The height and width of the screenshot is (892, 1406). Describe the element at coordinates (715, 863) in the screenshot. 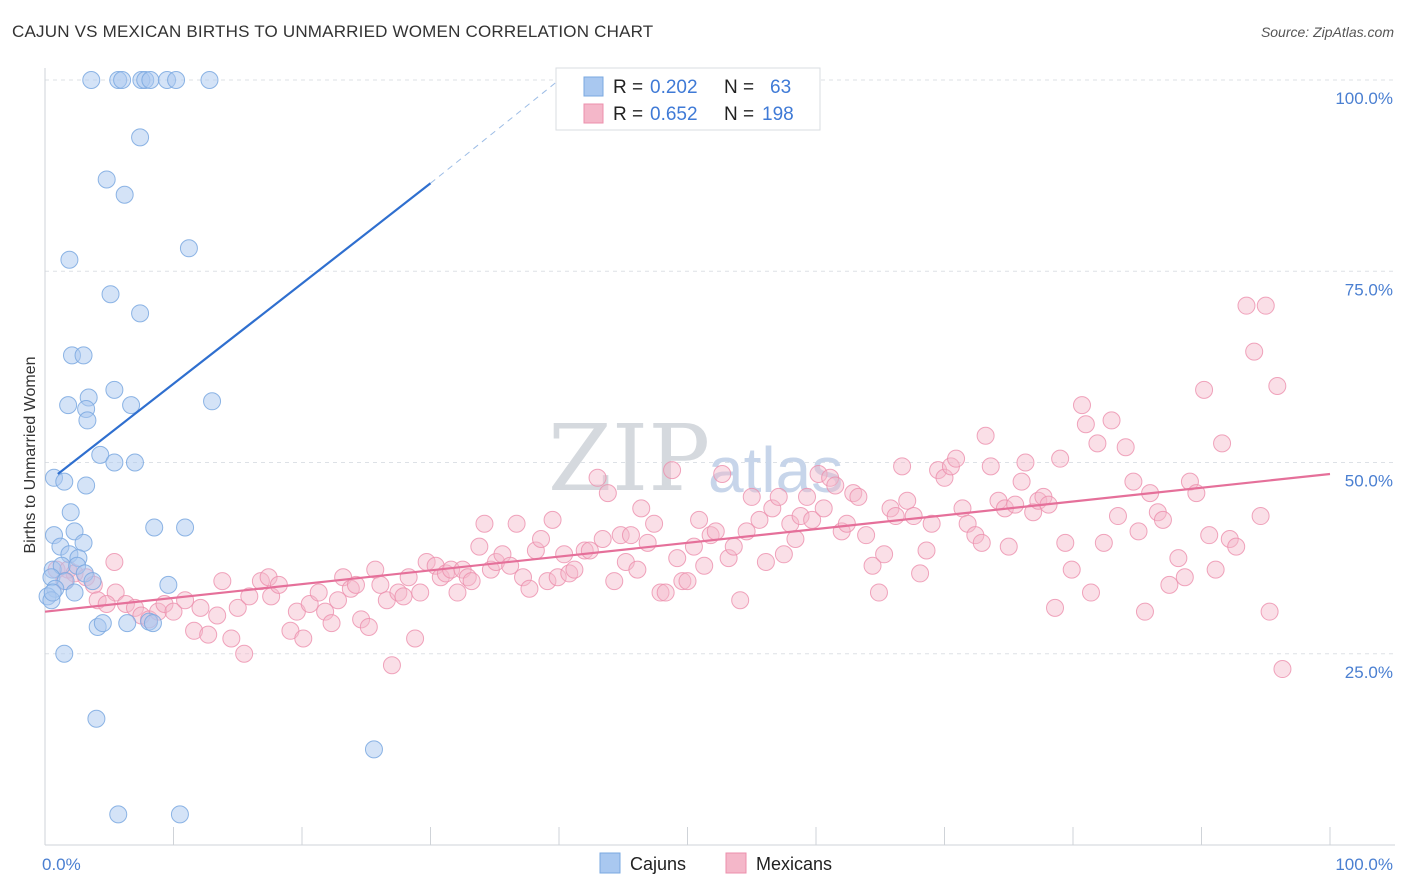

I see `bottom-legend: Cajuns Mexicans` at that location.